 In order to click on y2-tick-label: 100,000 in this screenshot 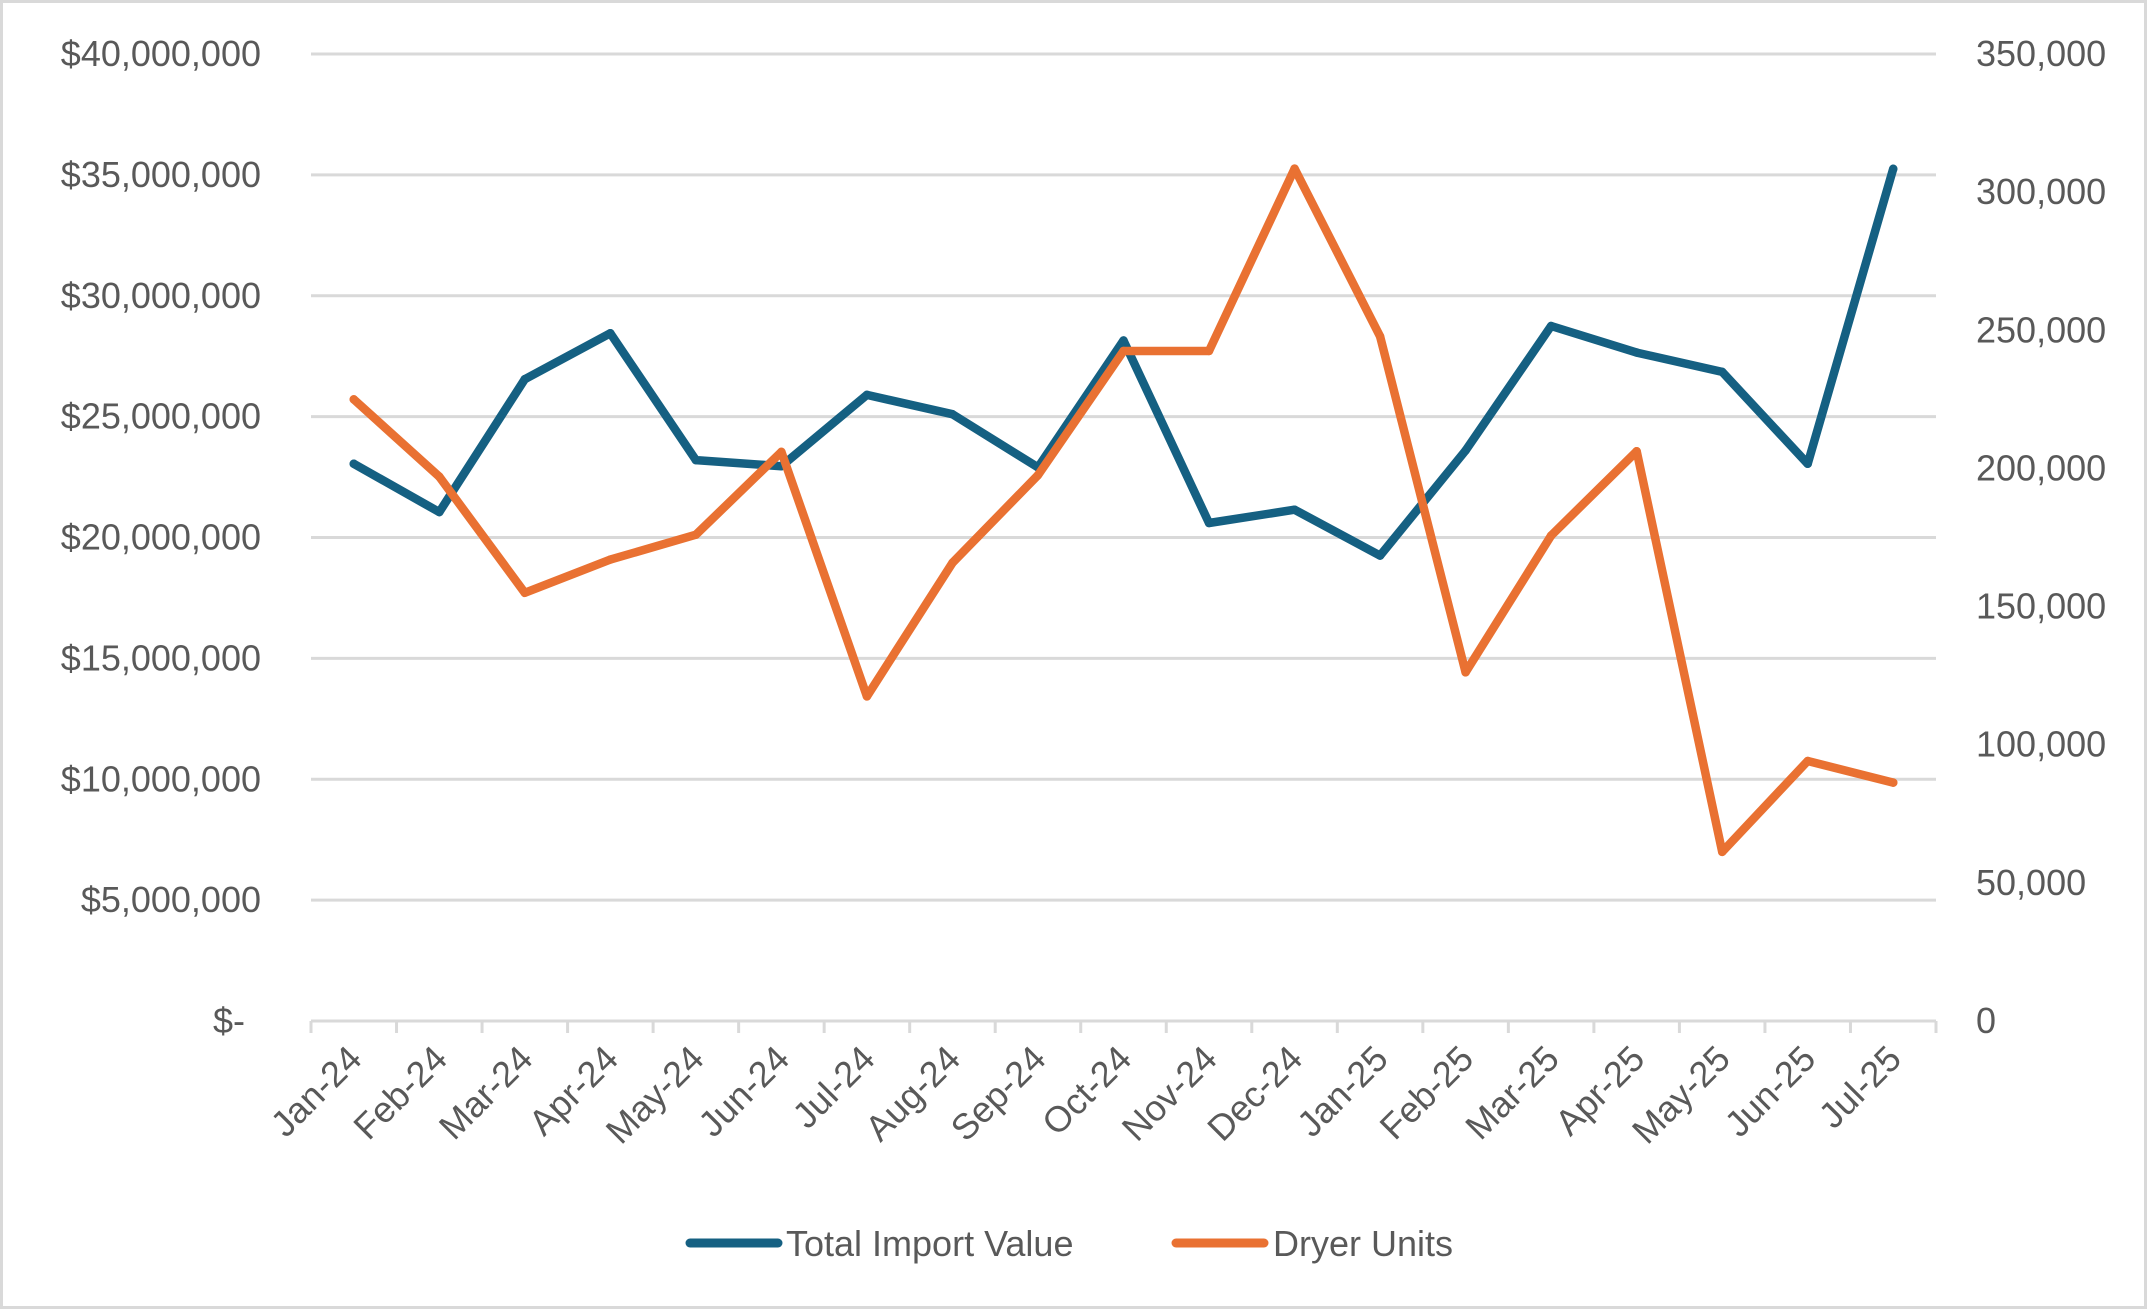, I will do `click(2041, 744)`.